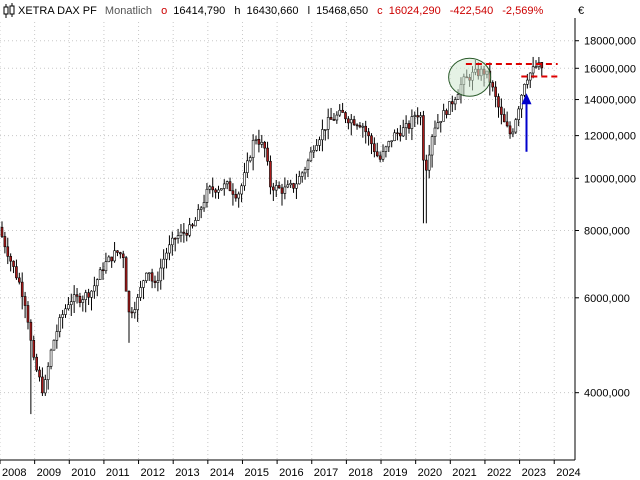  What do you see at coordinates (610, 179) in the screenshot?
I see `y-tick-label: 10000,000` at bounding box center [610, 179].